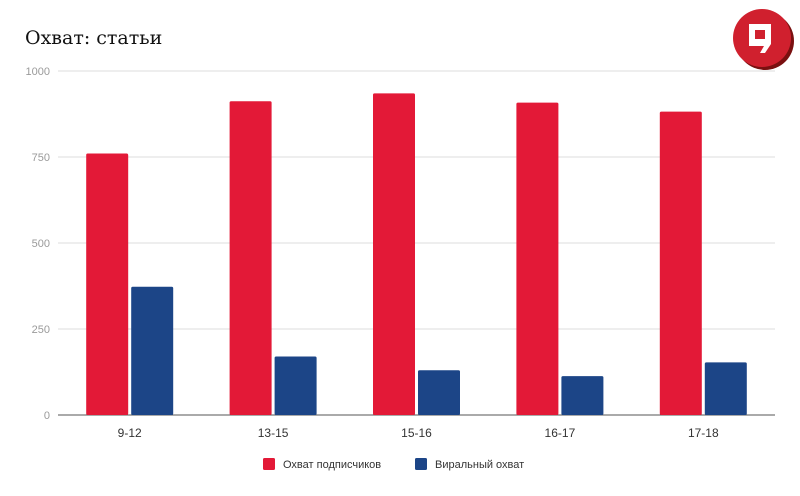  Describe the element at coordinates (560, 433) in the screenshot. I see `x-tick-label: 16-17` at that location.